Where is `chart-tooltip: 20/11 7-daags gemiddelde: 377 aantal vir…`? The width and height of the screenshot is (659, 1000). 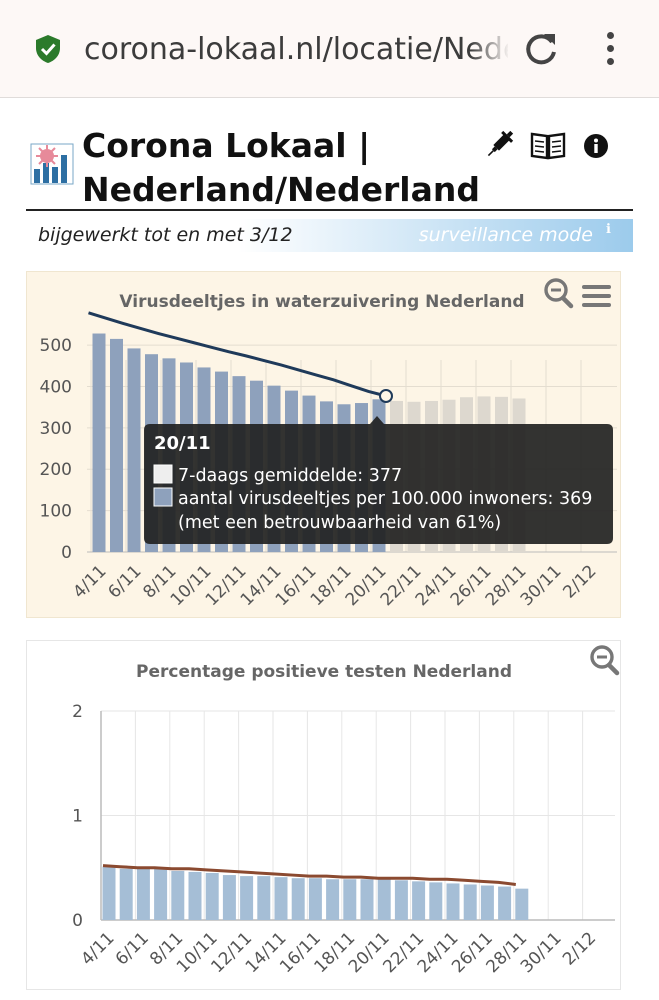 chart-tooltip: 20/11 7-daags gemiddelde: 377 aantal vir… is located at coordinates (378, 480).